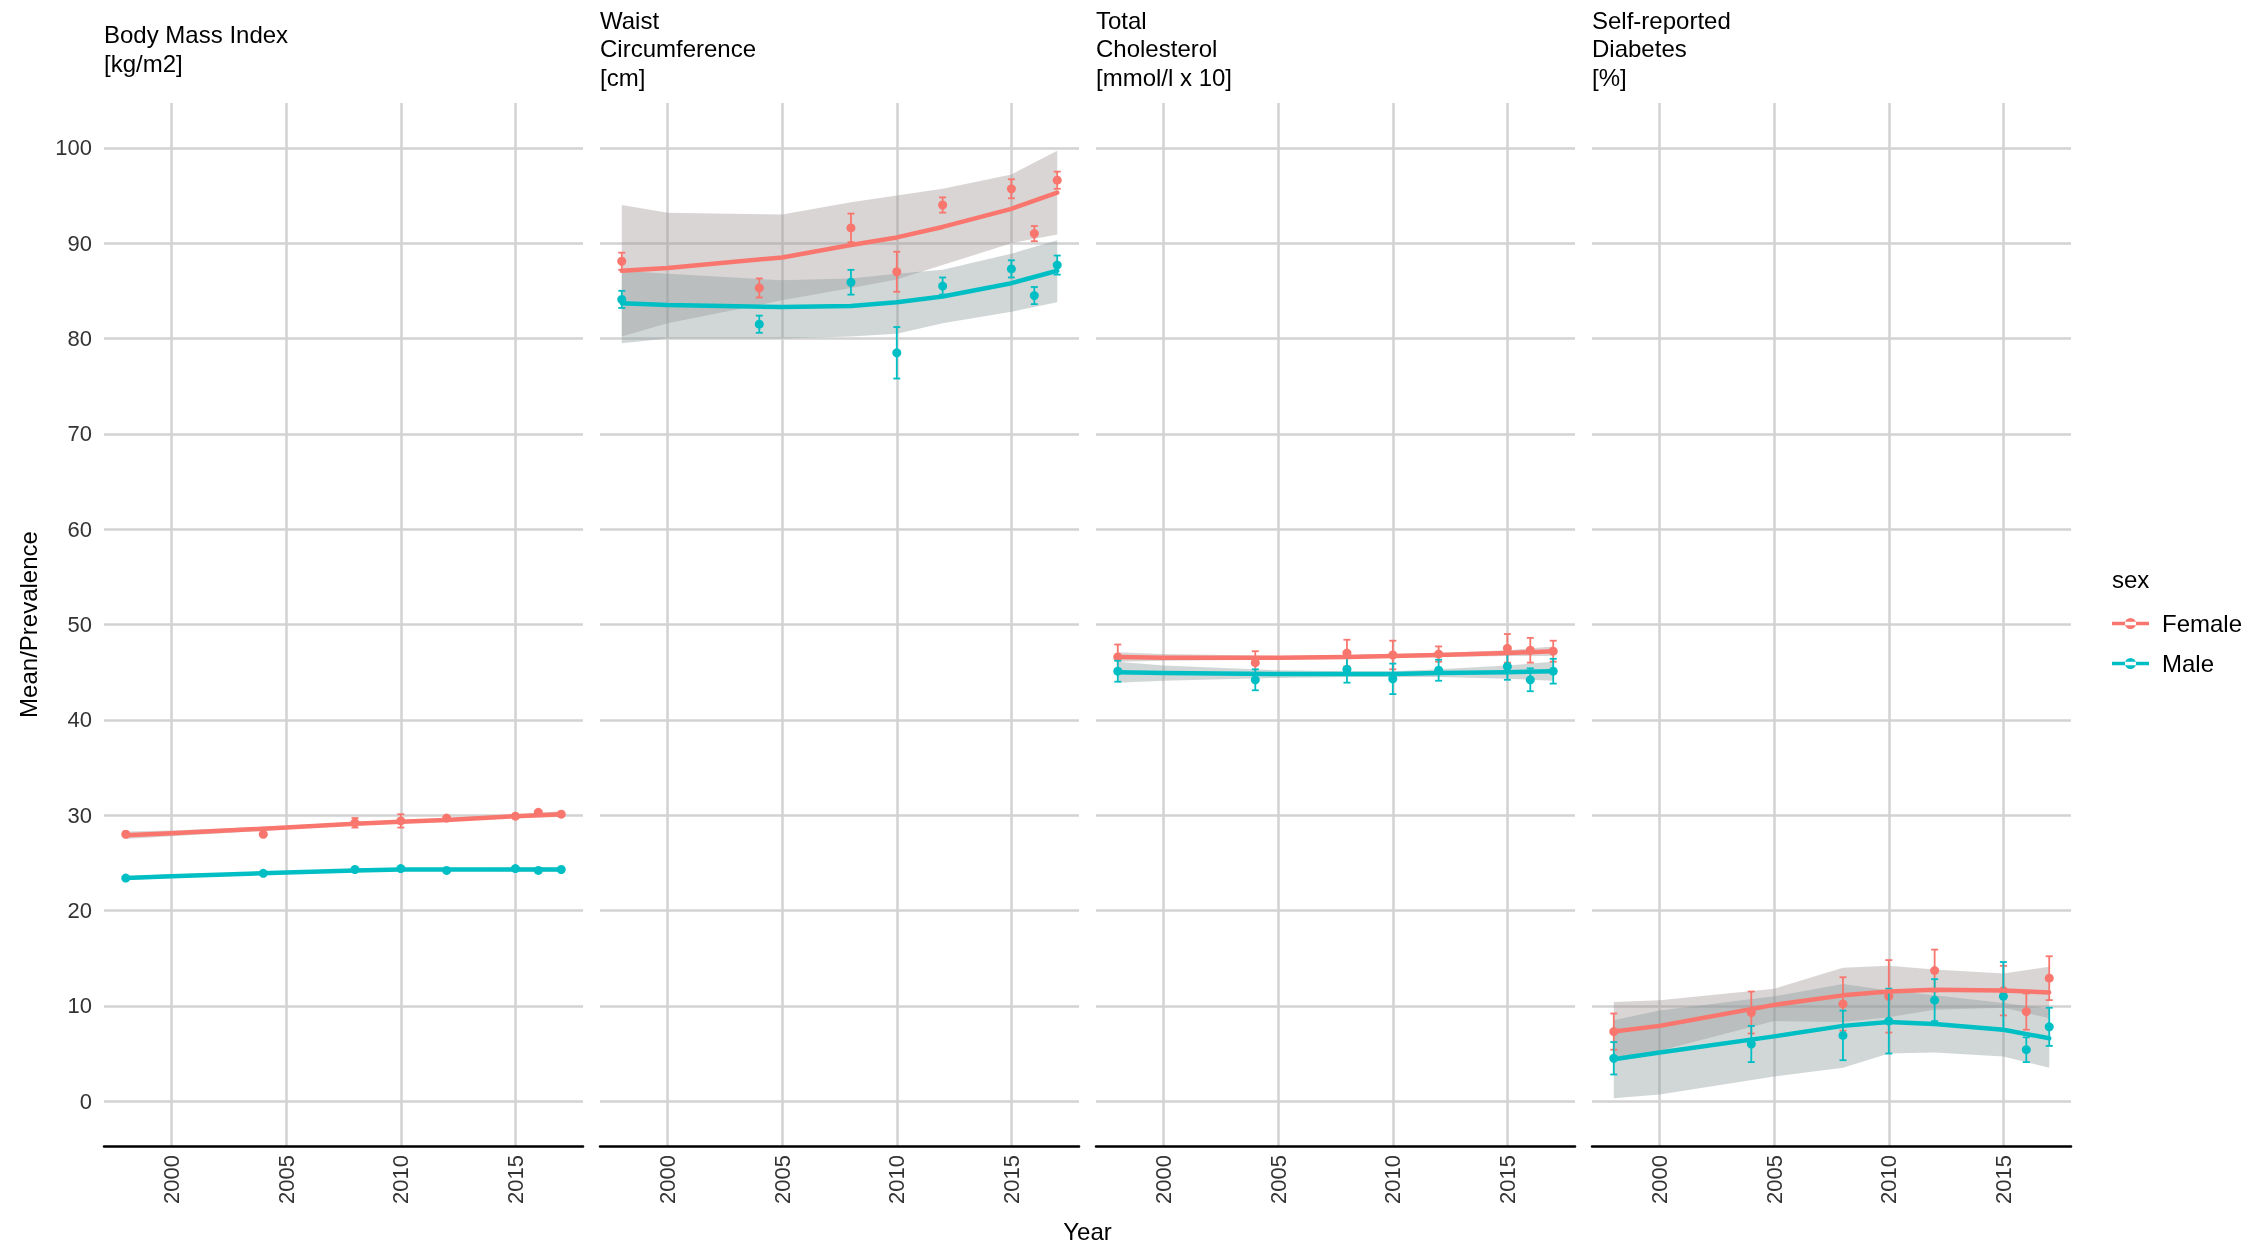  What do you see at coordinates (79, 815) in the screenshot?
I see `y-tick-label: 30` at bounding box center [79, 815].